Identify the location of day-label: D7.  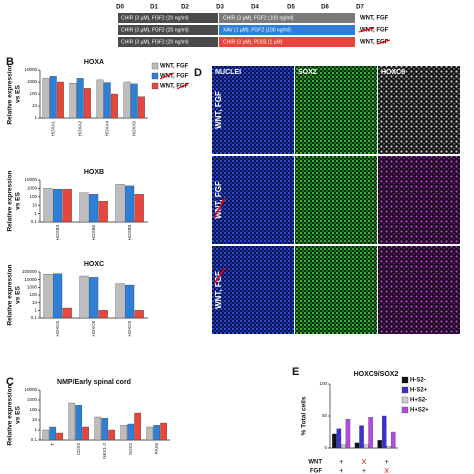
(360, 8).